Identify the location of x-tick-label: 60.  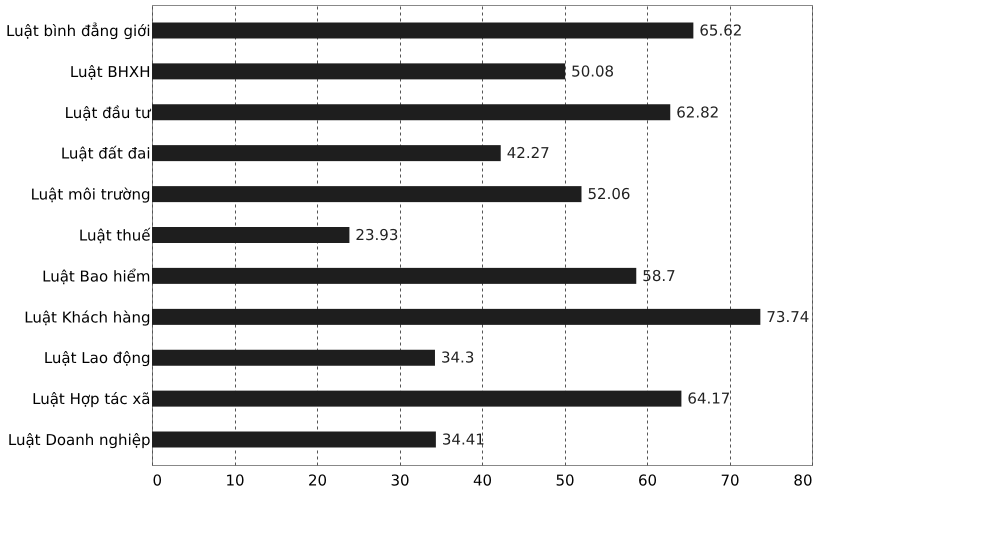
(648, 481).